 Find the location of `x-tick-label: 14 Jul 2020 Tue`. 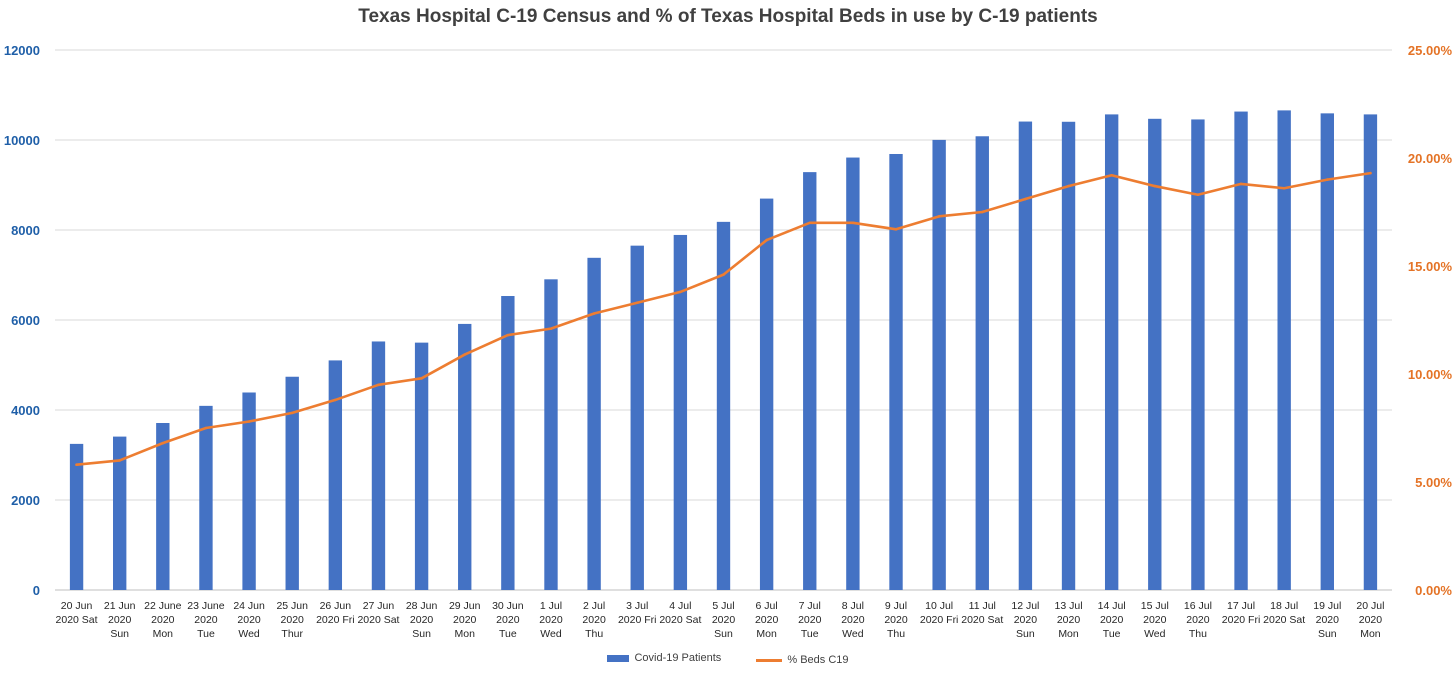

x-tick-label: 14 Jul 2020 Tue is located at coordinates (1112, 620).